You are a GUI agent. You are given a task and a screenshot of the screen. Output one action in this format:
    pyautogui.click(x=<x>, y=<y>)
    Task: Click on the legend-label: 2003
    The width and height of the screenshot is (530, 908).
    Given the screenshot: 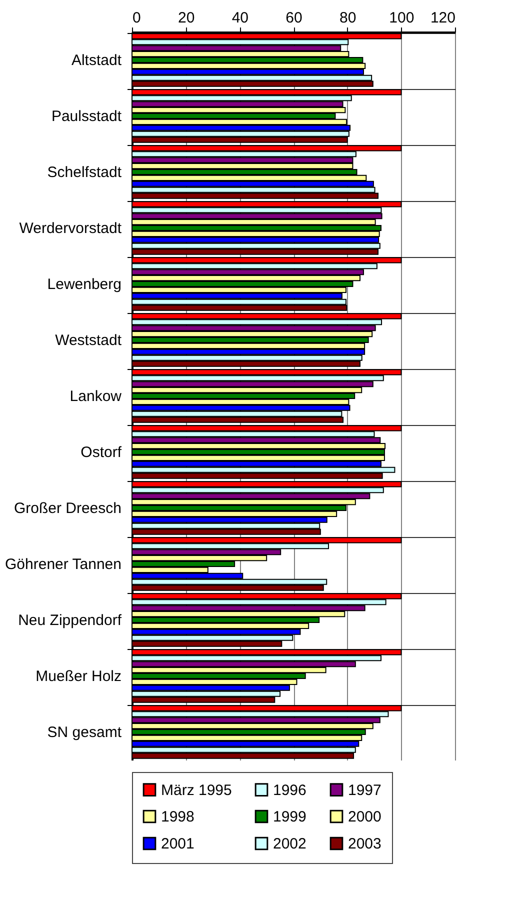 What is the action you would take?
    pyautogui.click(x=365, y=844)
    